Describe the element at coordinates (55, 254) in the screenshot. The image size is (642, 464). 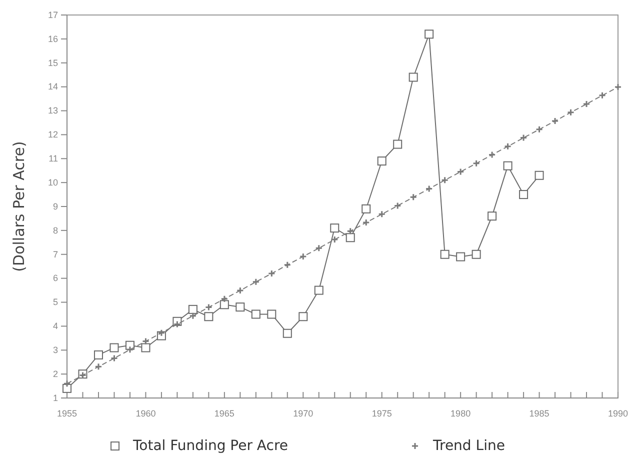
I see `y-tick-label: 7` at that location.